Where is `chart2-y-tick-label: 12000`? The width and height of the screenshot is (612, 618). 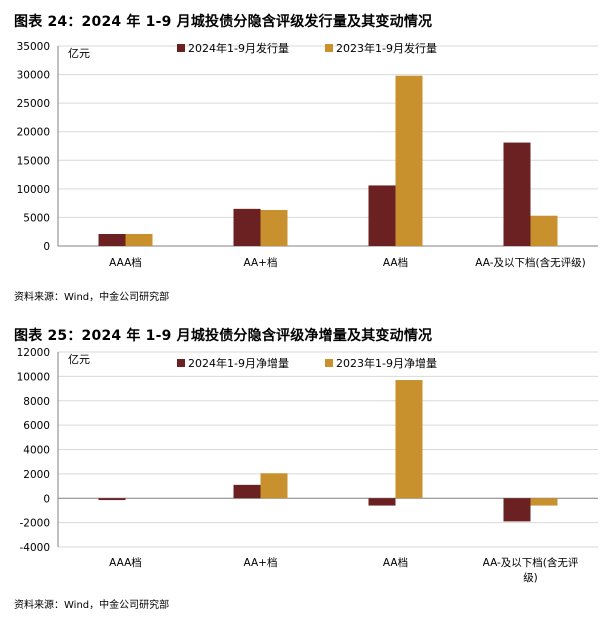
chart2-y-tick-label: 12000 is located at coordinates (33, 353).